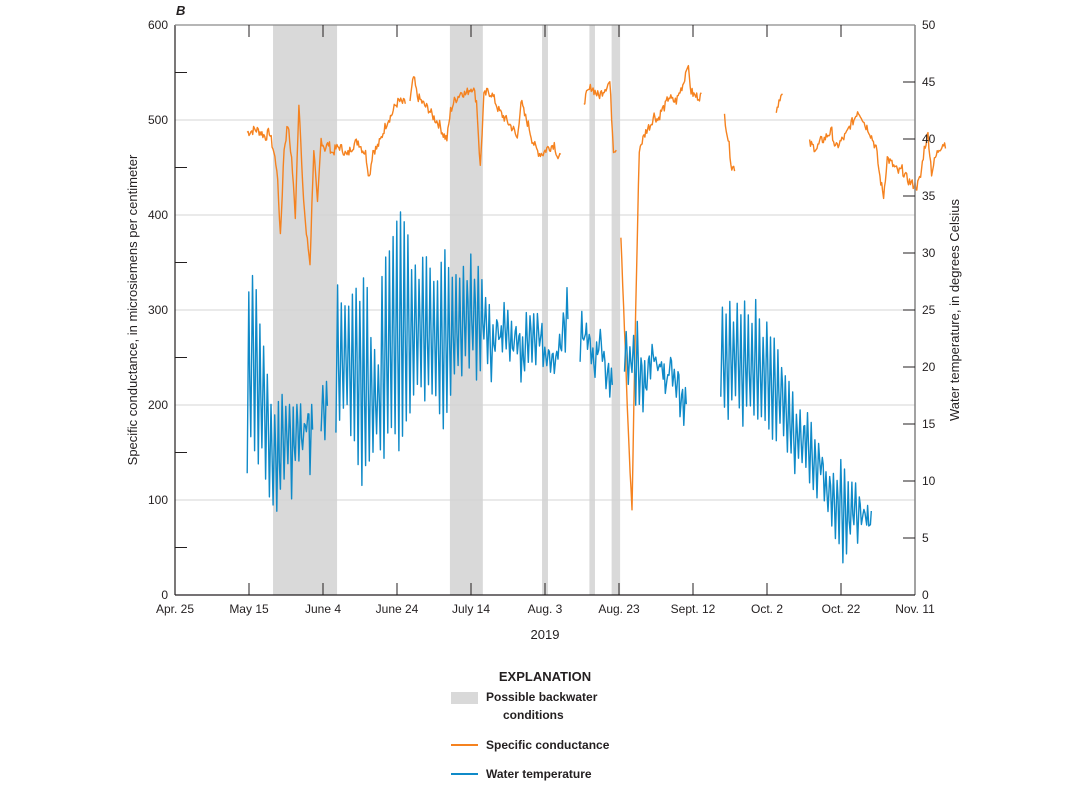 This screenshot has width=1087, height=796. I want to click on x-tick-label: June 24, so click(397, 609).